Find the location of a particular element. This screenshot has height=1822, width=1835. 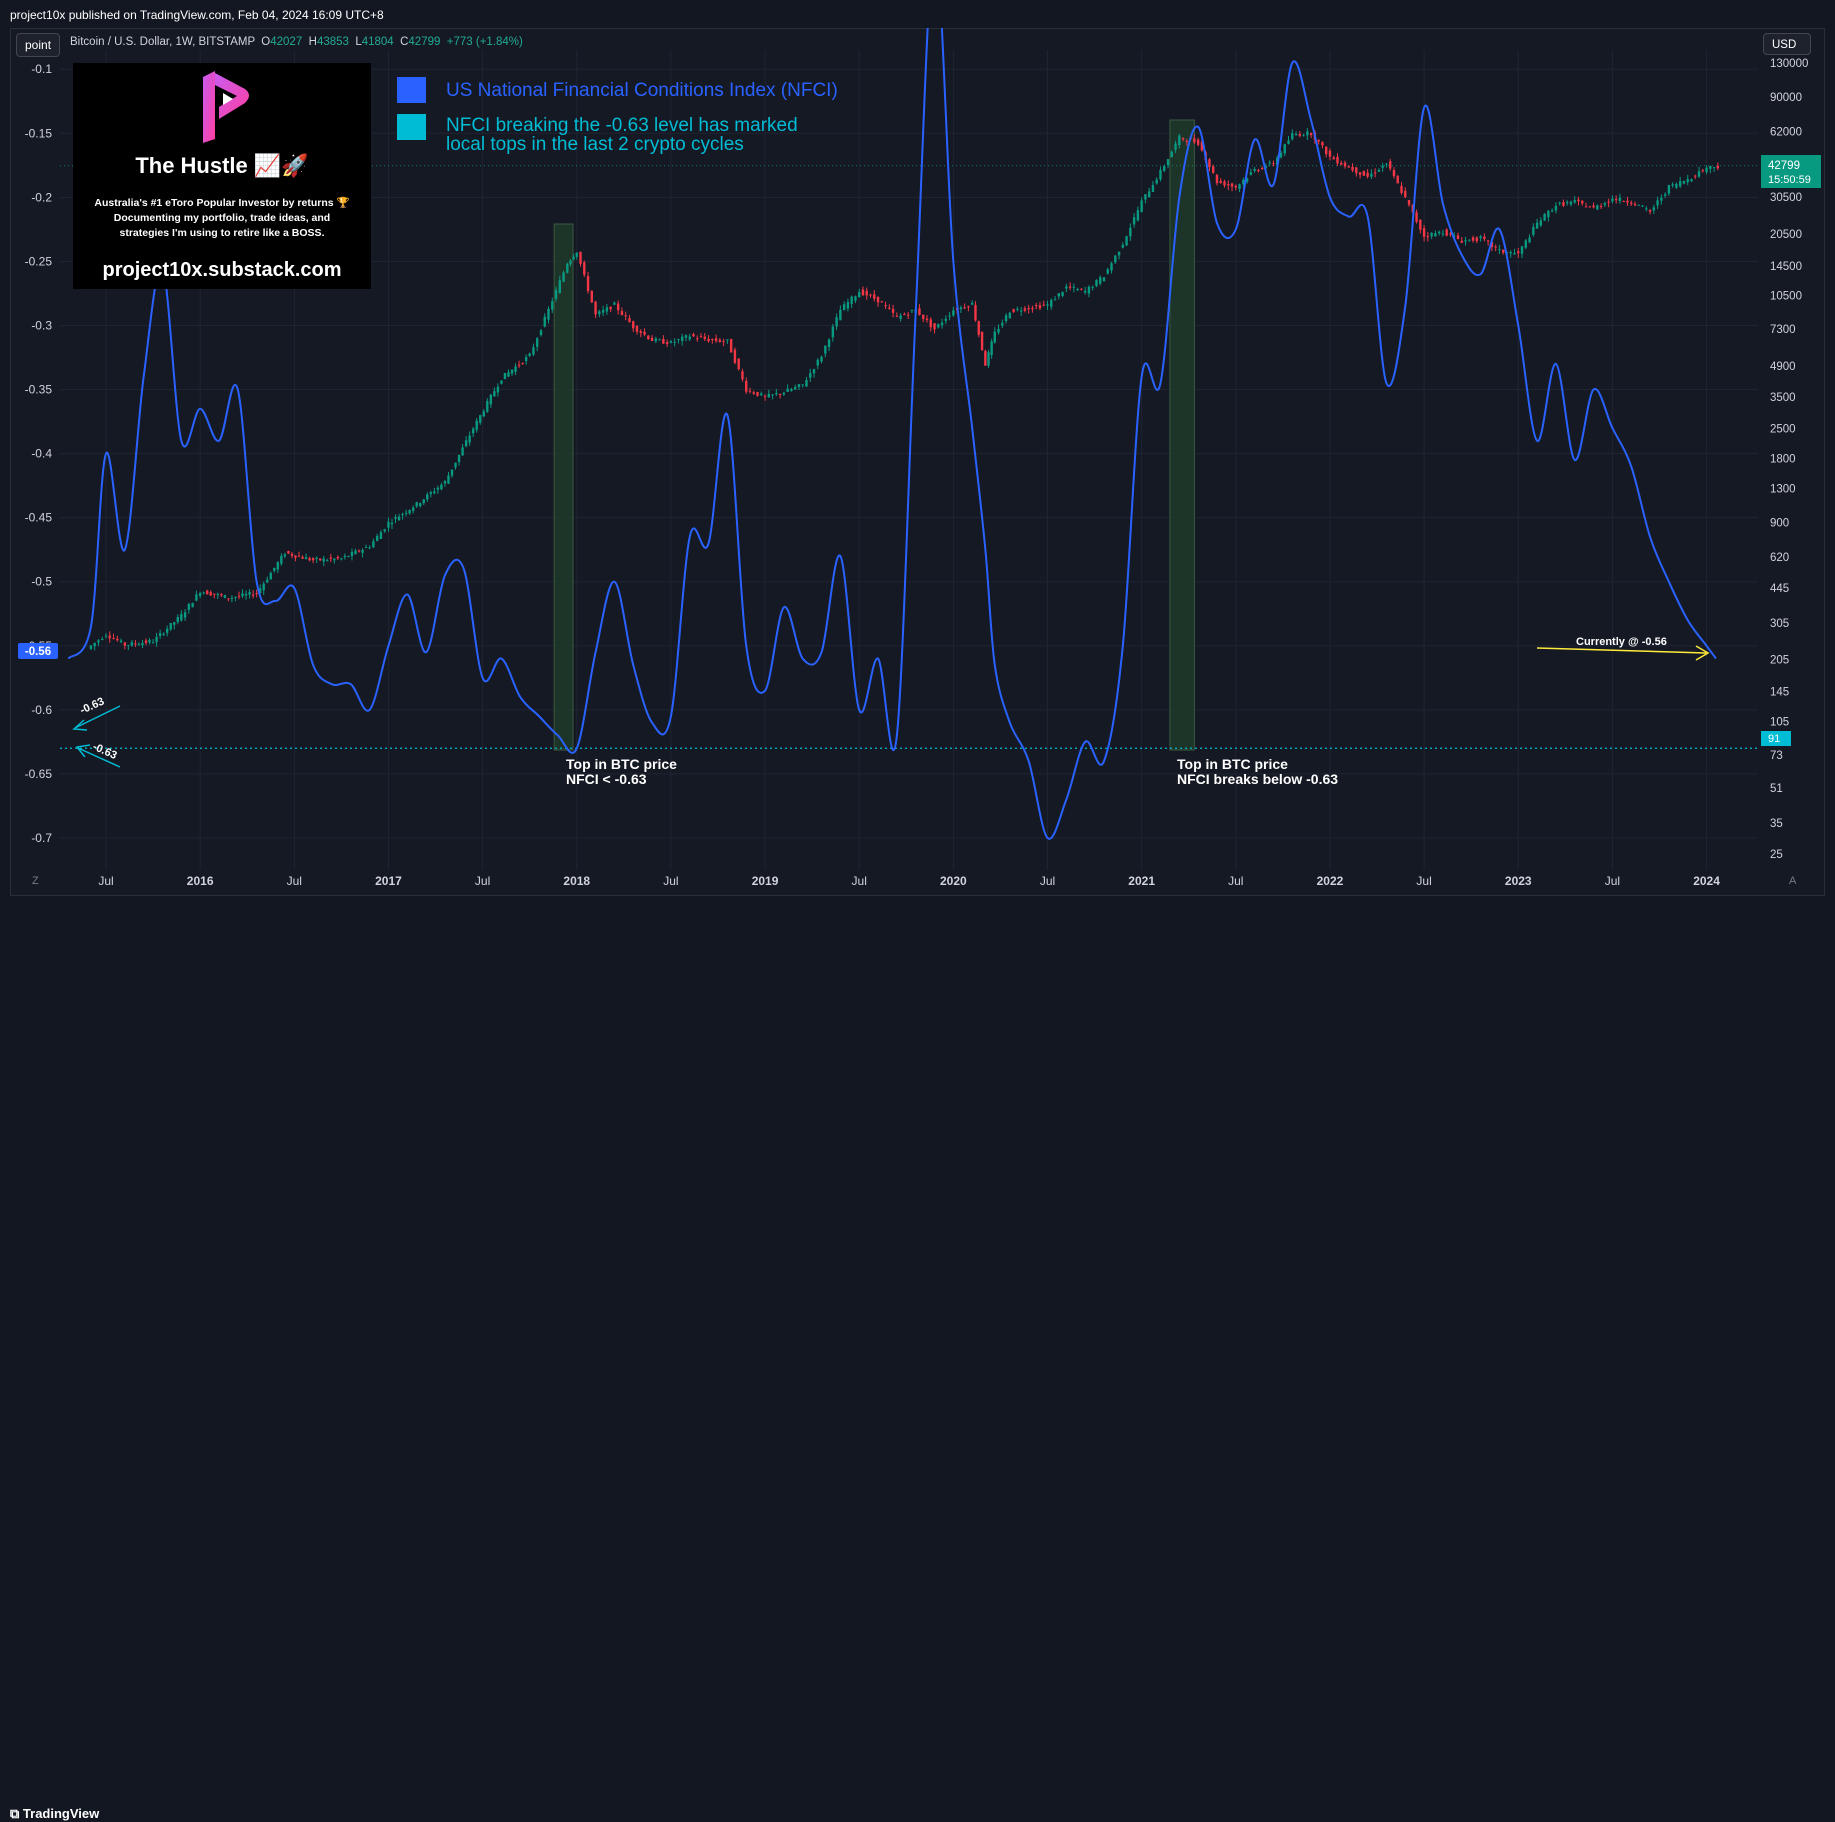

currency-button: USD is located at coordinates (1787, 44).